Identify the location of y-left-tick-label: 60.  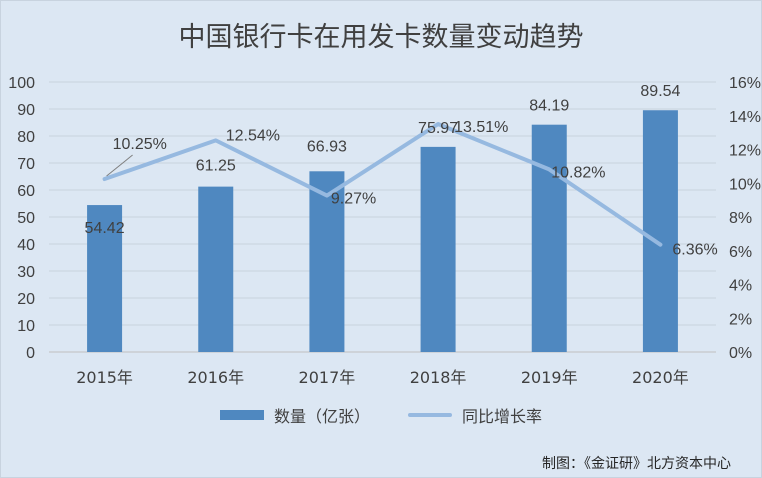
(26, 191).